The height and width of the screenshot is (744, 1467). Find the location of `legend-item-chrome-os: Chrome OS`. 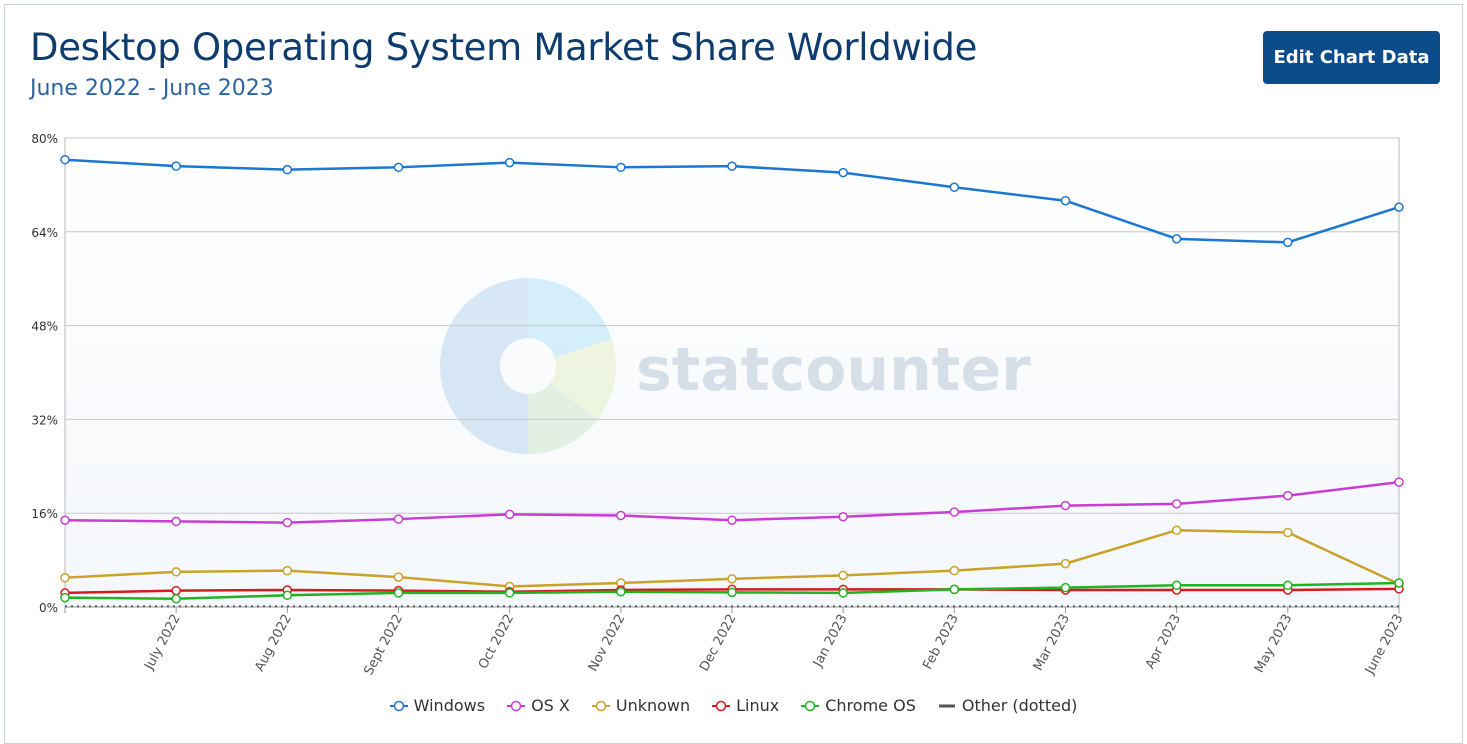

legend-item-chrome-os: Chrome OS is located at coordinates (858, 705).